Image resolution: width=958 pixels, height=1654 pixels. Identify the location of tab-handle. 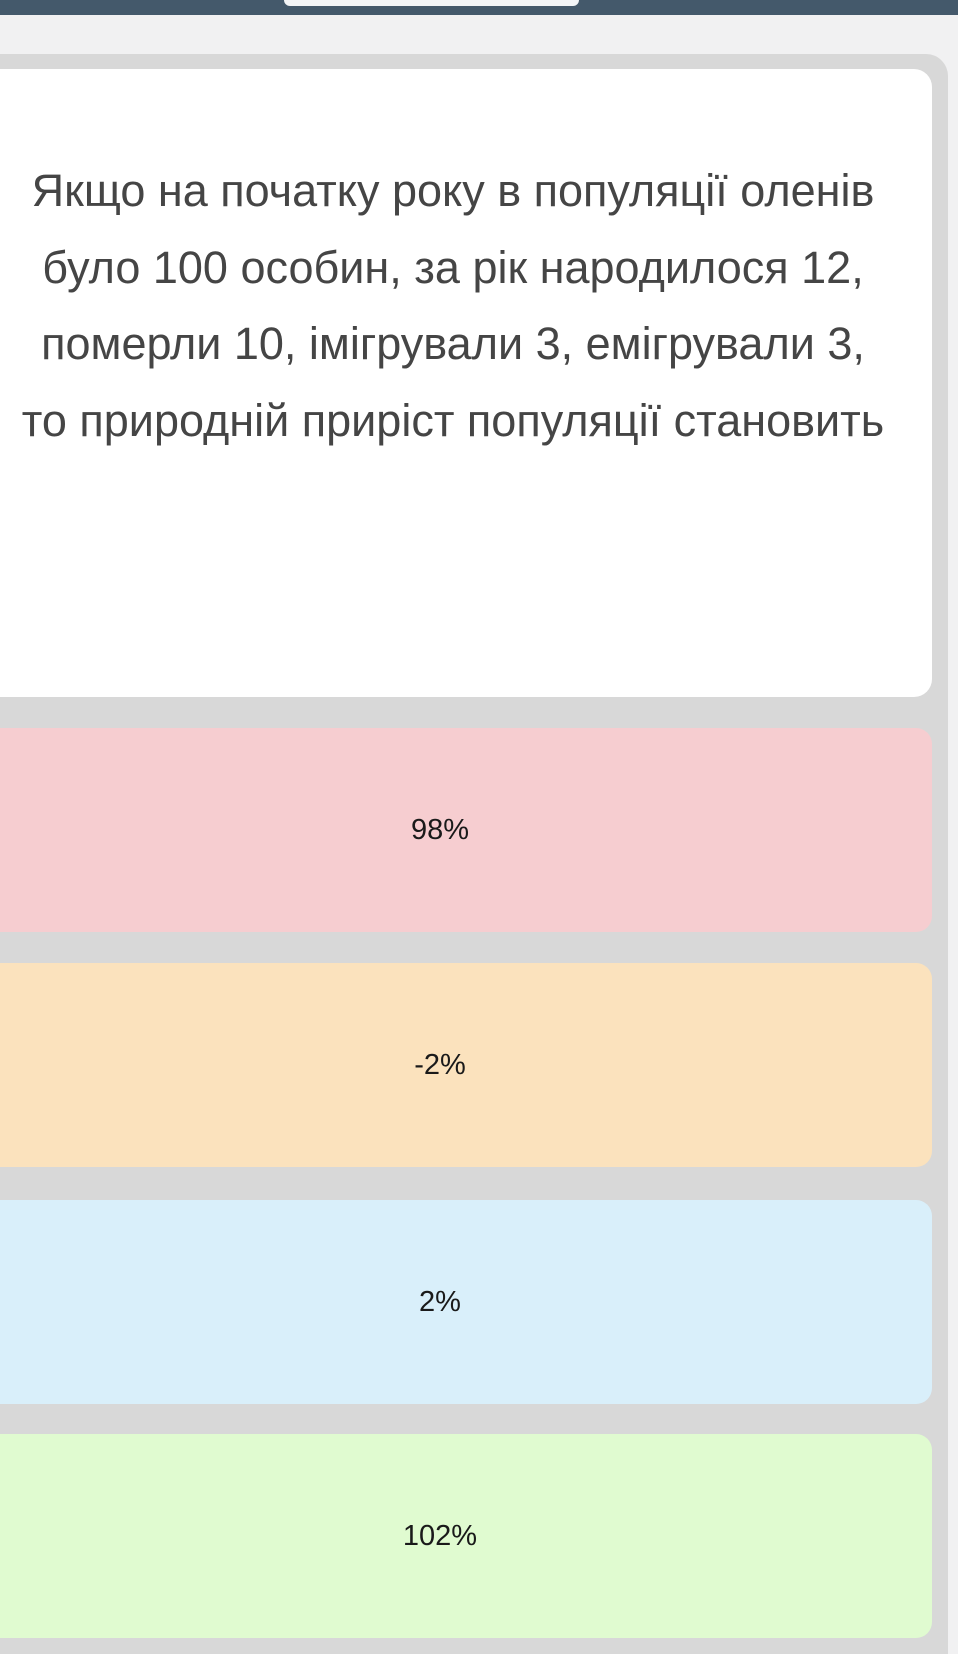
(431, 3).